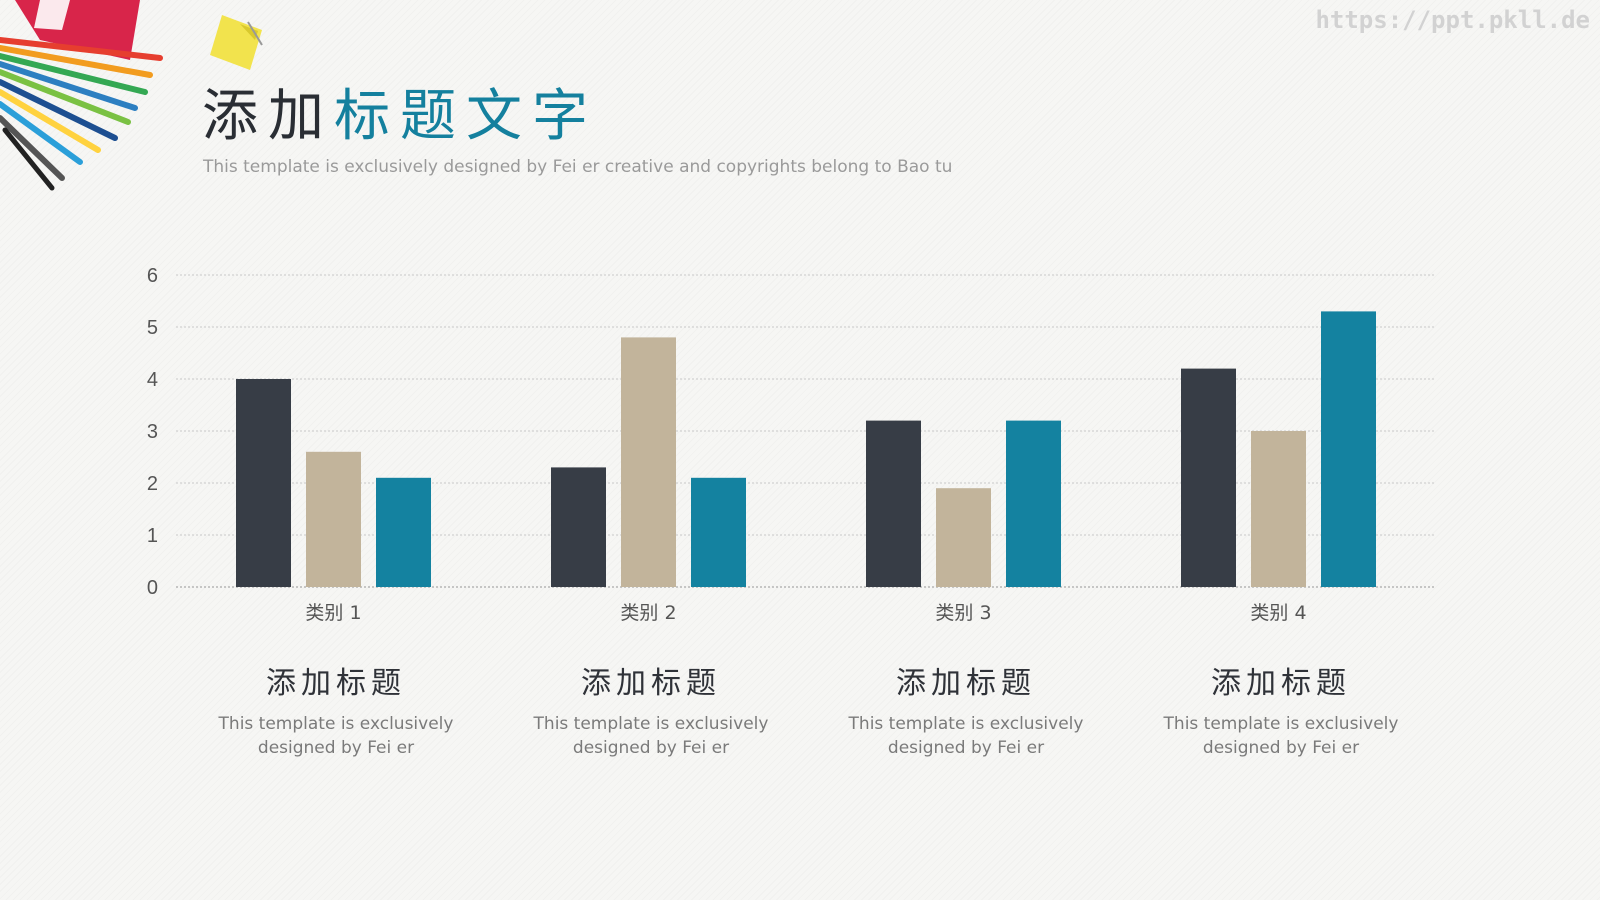  Describe the element at coordinates (152, 432) in the screenshot. I see `y-tick-label: 3` at that location.